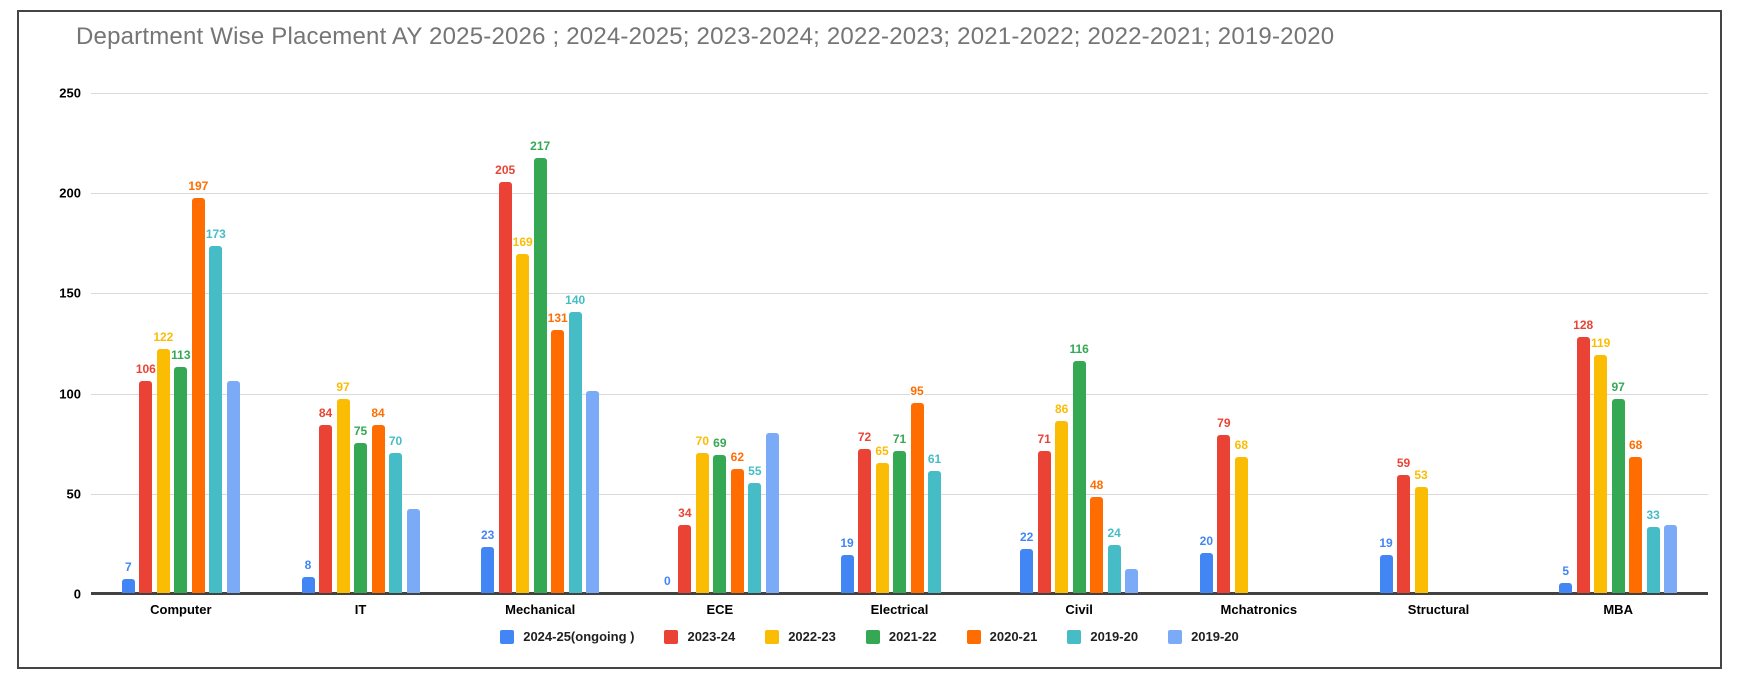 The height and width of the screenshot is (679, 1739). I want to click on bar-value-computer-2023-24: 106, so click(145, 368).